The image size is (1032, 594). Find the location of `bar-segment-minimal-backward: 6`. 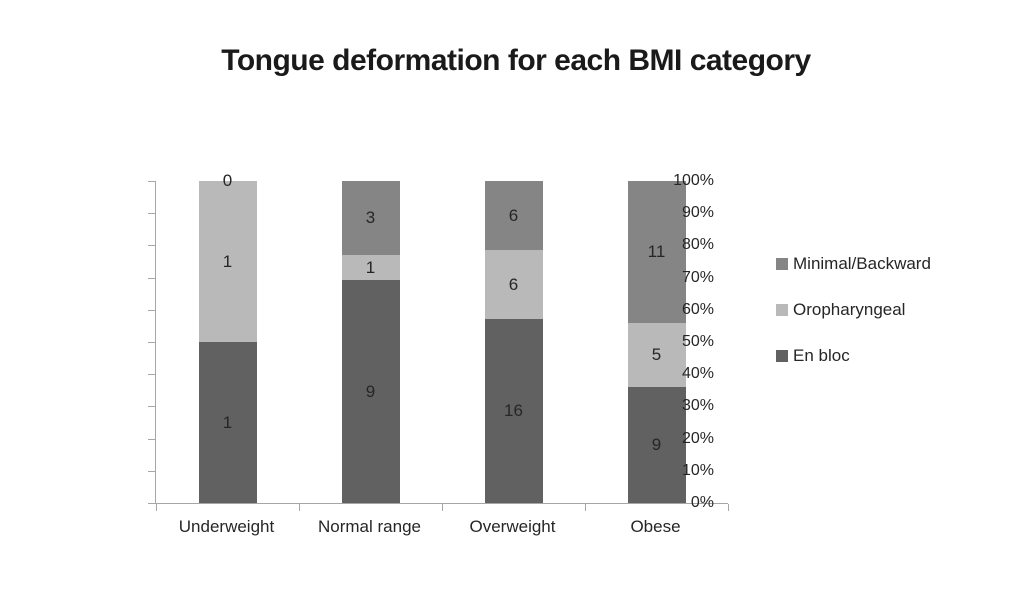

bar-segment-minimal-backward: 6 is located at coordinates (513, 215).